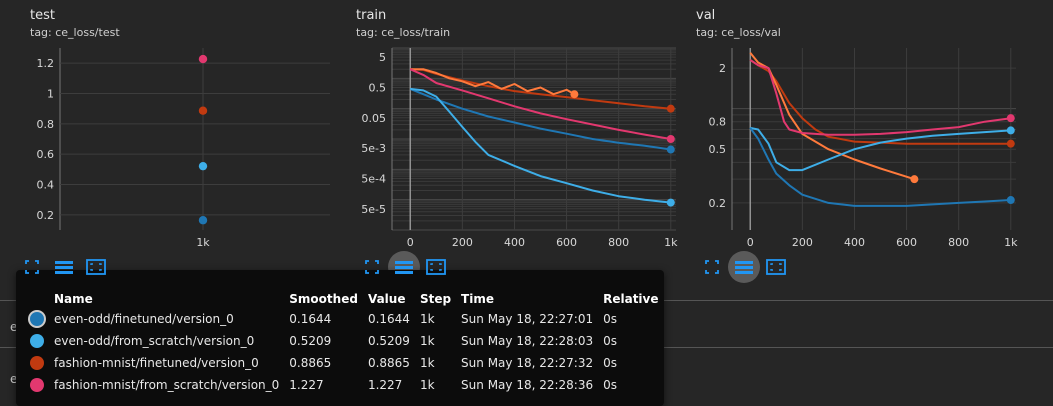 The width and height of the screenshot is (1053, 406). I want to click on run-name: fashion-mnist/from_scratch/version_0, so click(167, 385).